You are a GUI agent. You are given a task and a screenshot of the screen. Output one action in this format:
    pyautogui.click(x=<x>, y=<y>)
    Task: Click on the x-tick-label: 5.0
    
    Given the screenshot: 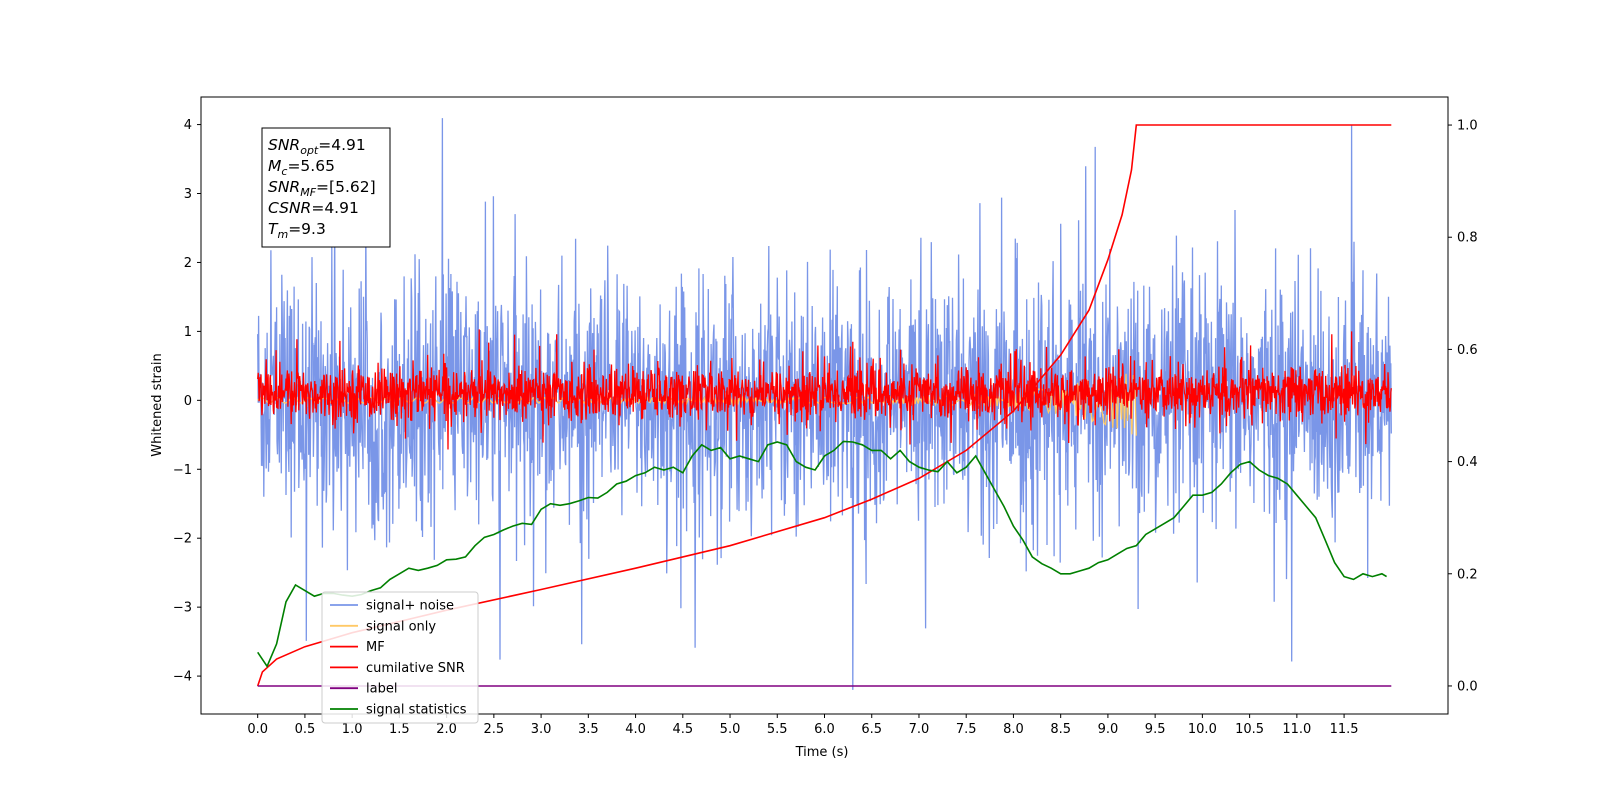 What is the action you would take?
    pyautogui.click(x=730, y=729)
    